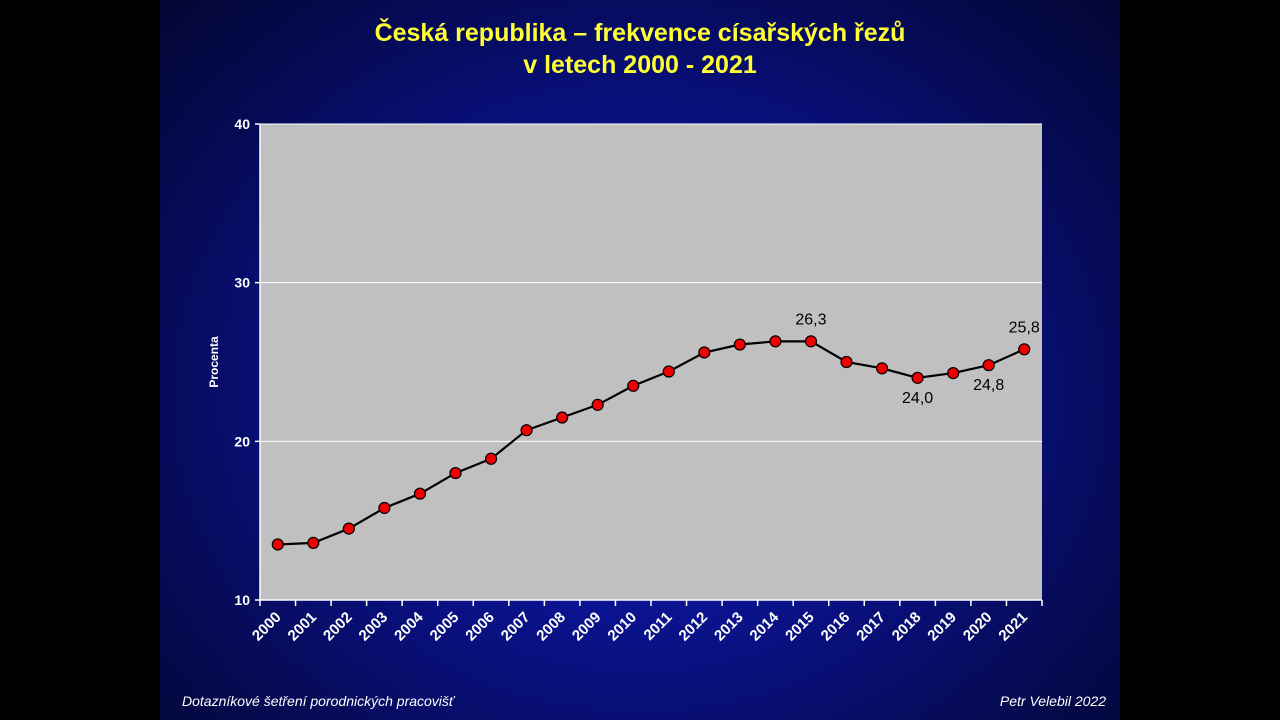 The image size is (1280, 720). Describe the element at coordinates (917, 398) in the screenshot. I see `data-label: 24,0` at that location.